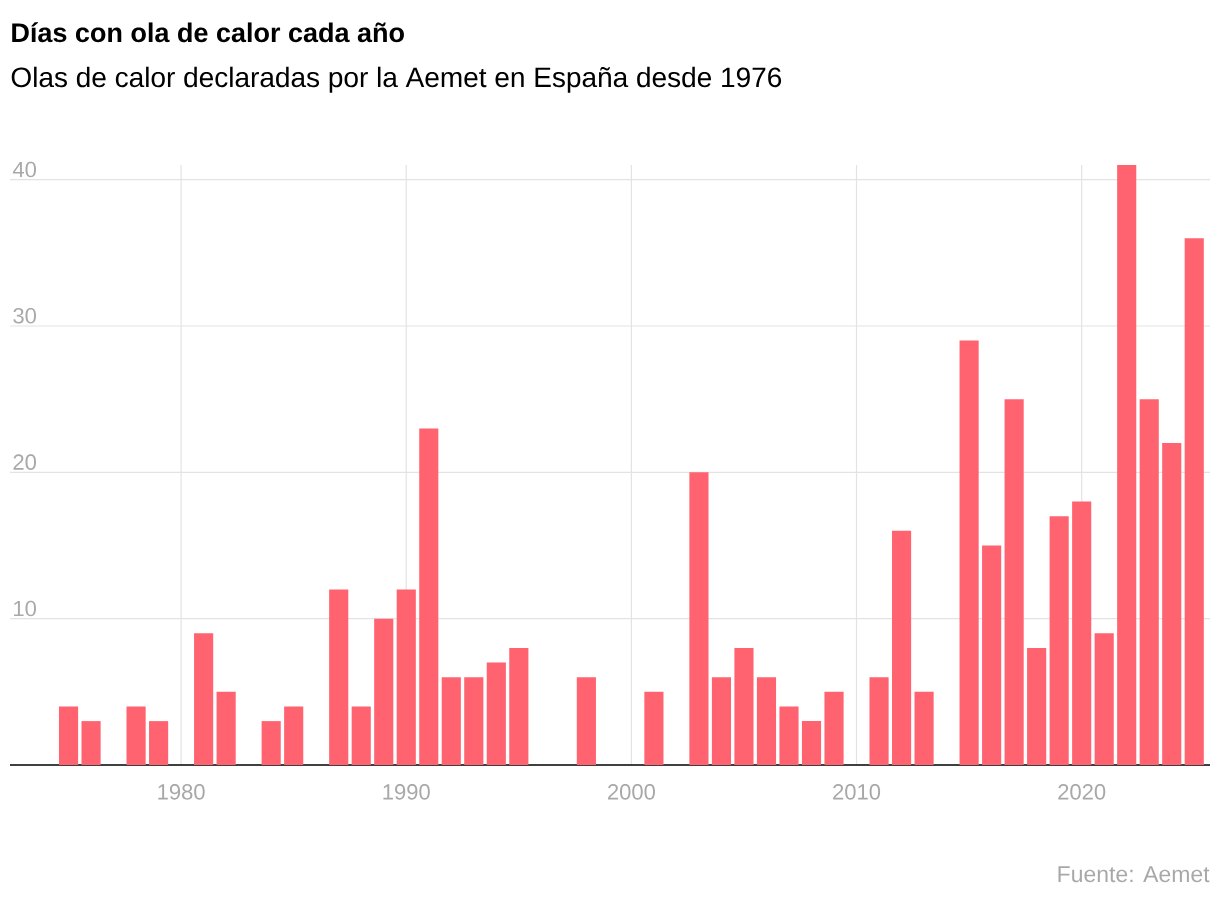  What do you see at coordinates (406, 792) in the screenshot?
I see `x-tick-label: 1990` at bounding box center [406, 792].